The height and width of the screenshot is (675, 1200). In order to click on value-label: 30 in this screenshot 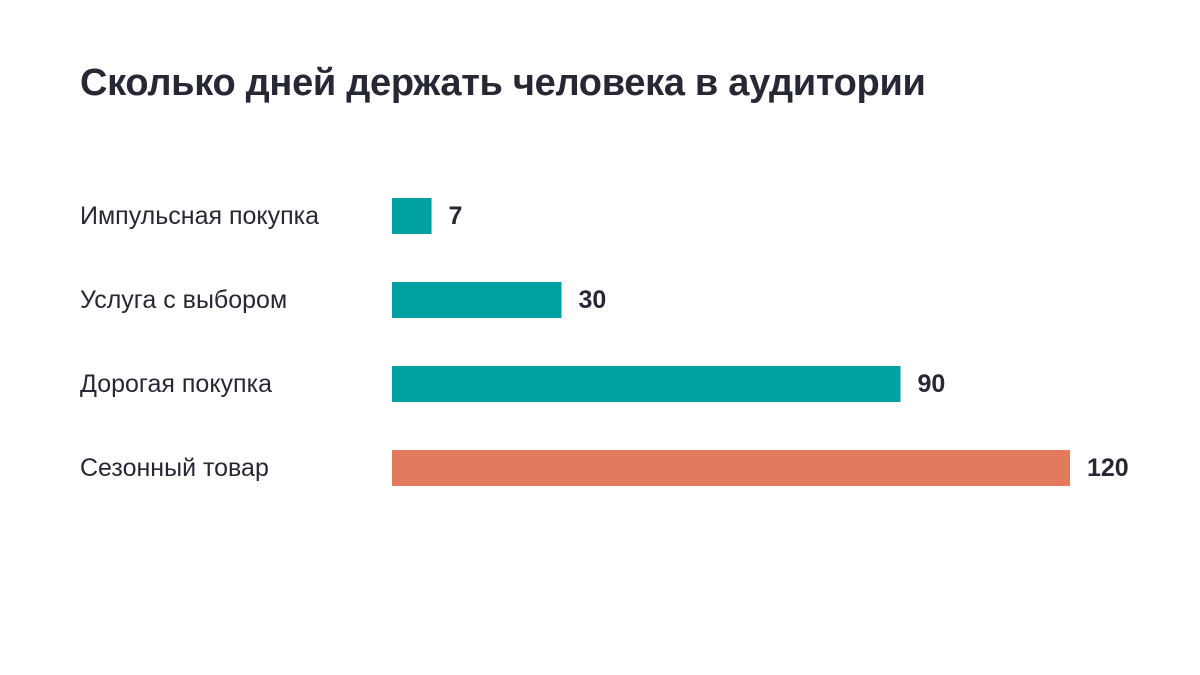, I will do `click(593, 300)`.